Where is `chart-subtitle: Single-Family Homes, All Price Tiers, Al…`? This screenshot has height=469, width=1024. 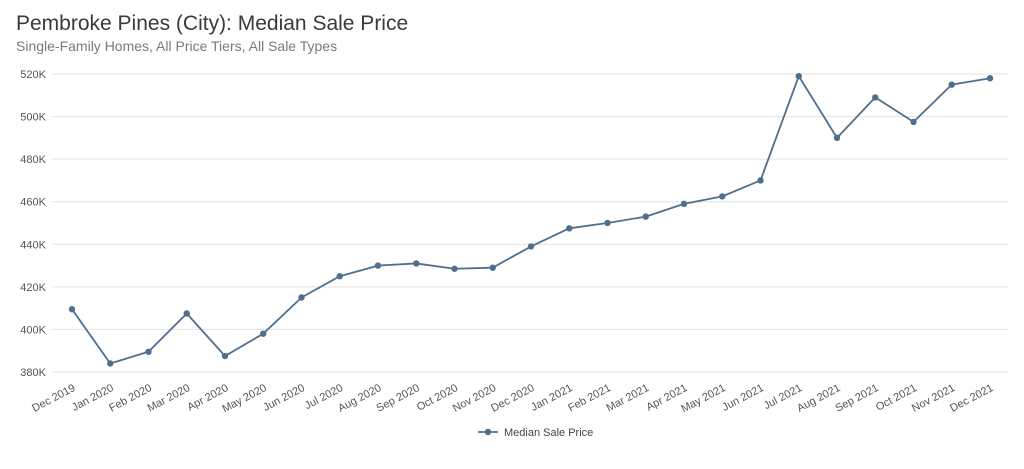 chart-subtitle: Single-Family Homes, All Price Tiers, Al… is located at coordinates (177, 46).